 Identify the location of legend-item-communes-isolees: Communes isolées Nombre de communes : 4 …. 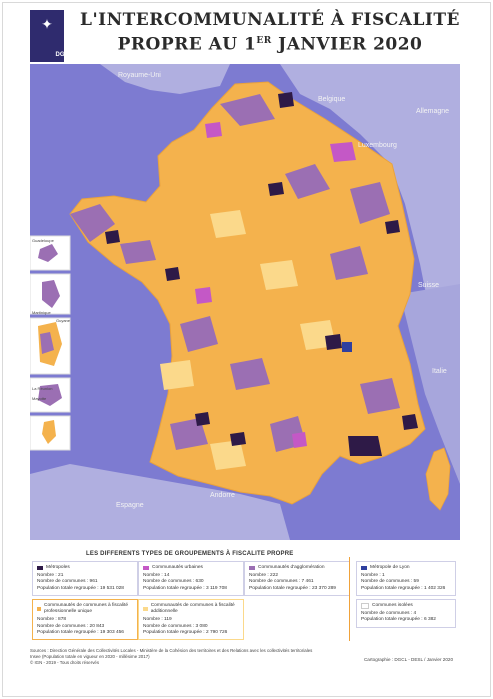
(406, 613).